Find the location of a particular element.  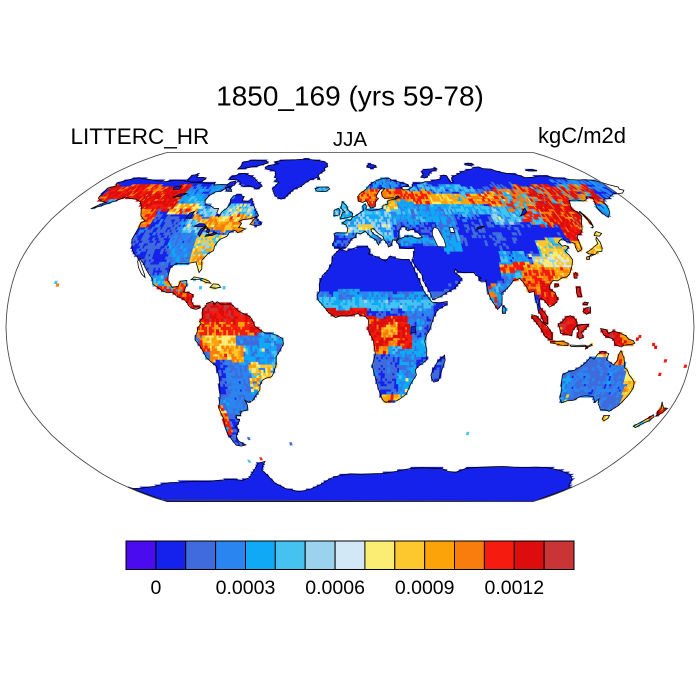

svg-text: 0.0009 is located at coordinates (425, 588).